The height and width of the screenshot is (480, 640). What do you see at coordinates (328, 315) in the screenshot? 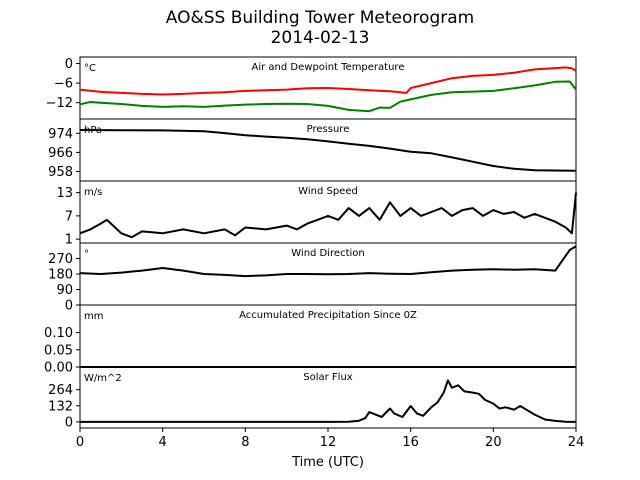
I see `panel-title: Accumulated Precipitation Since 0Z` at bounding box center [328, 315].